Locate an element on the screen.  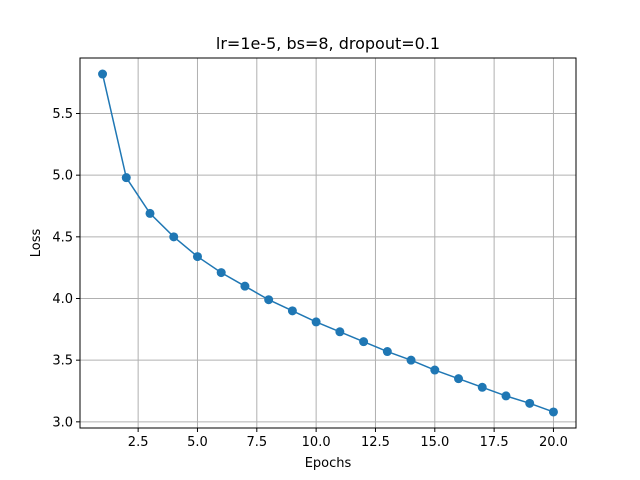
y-tick-label: 5.0 is located at coordinates (62, 176).